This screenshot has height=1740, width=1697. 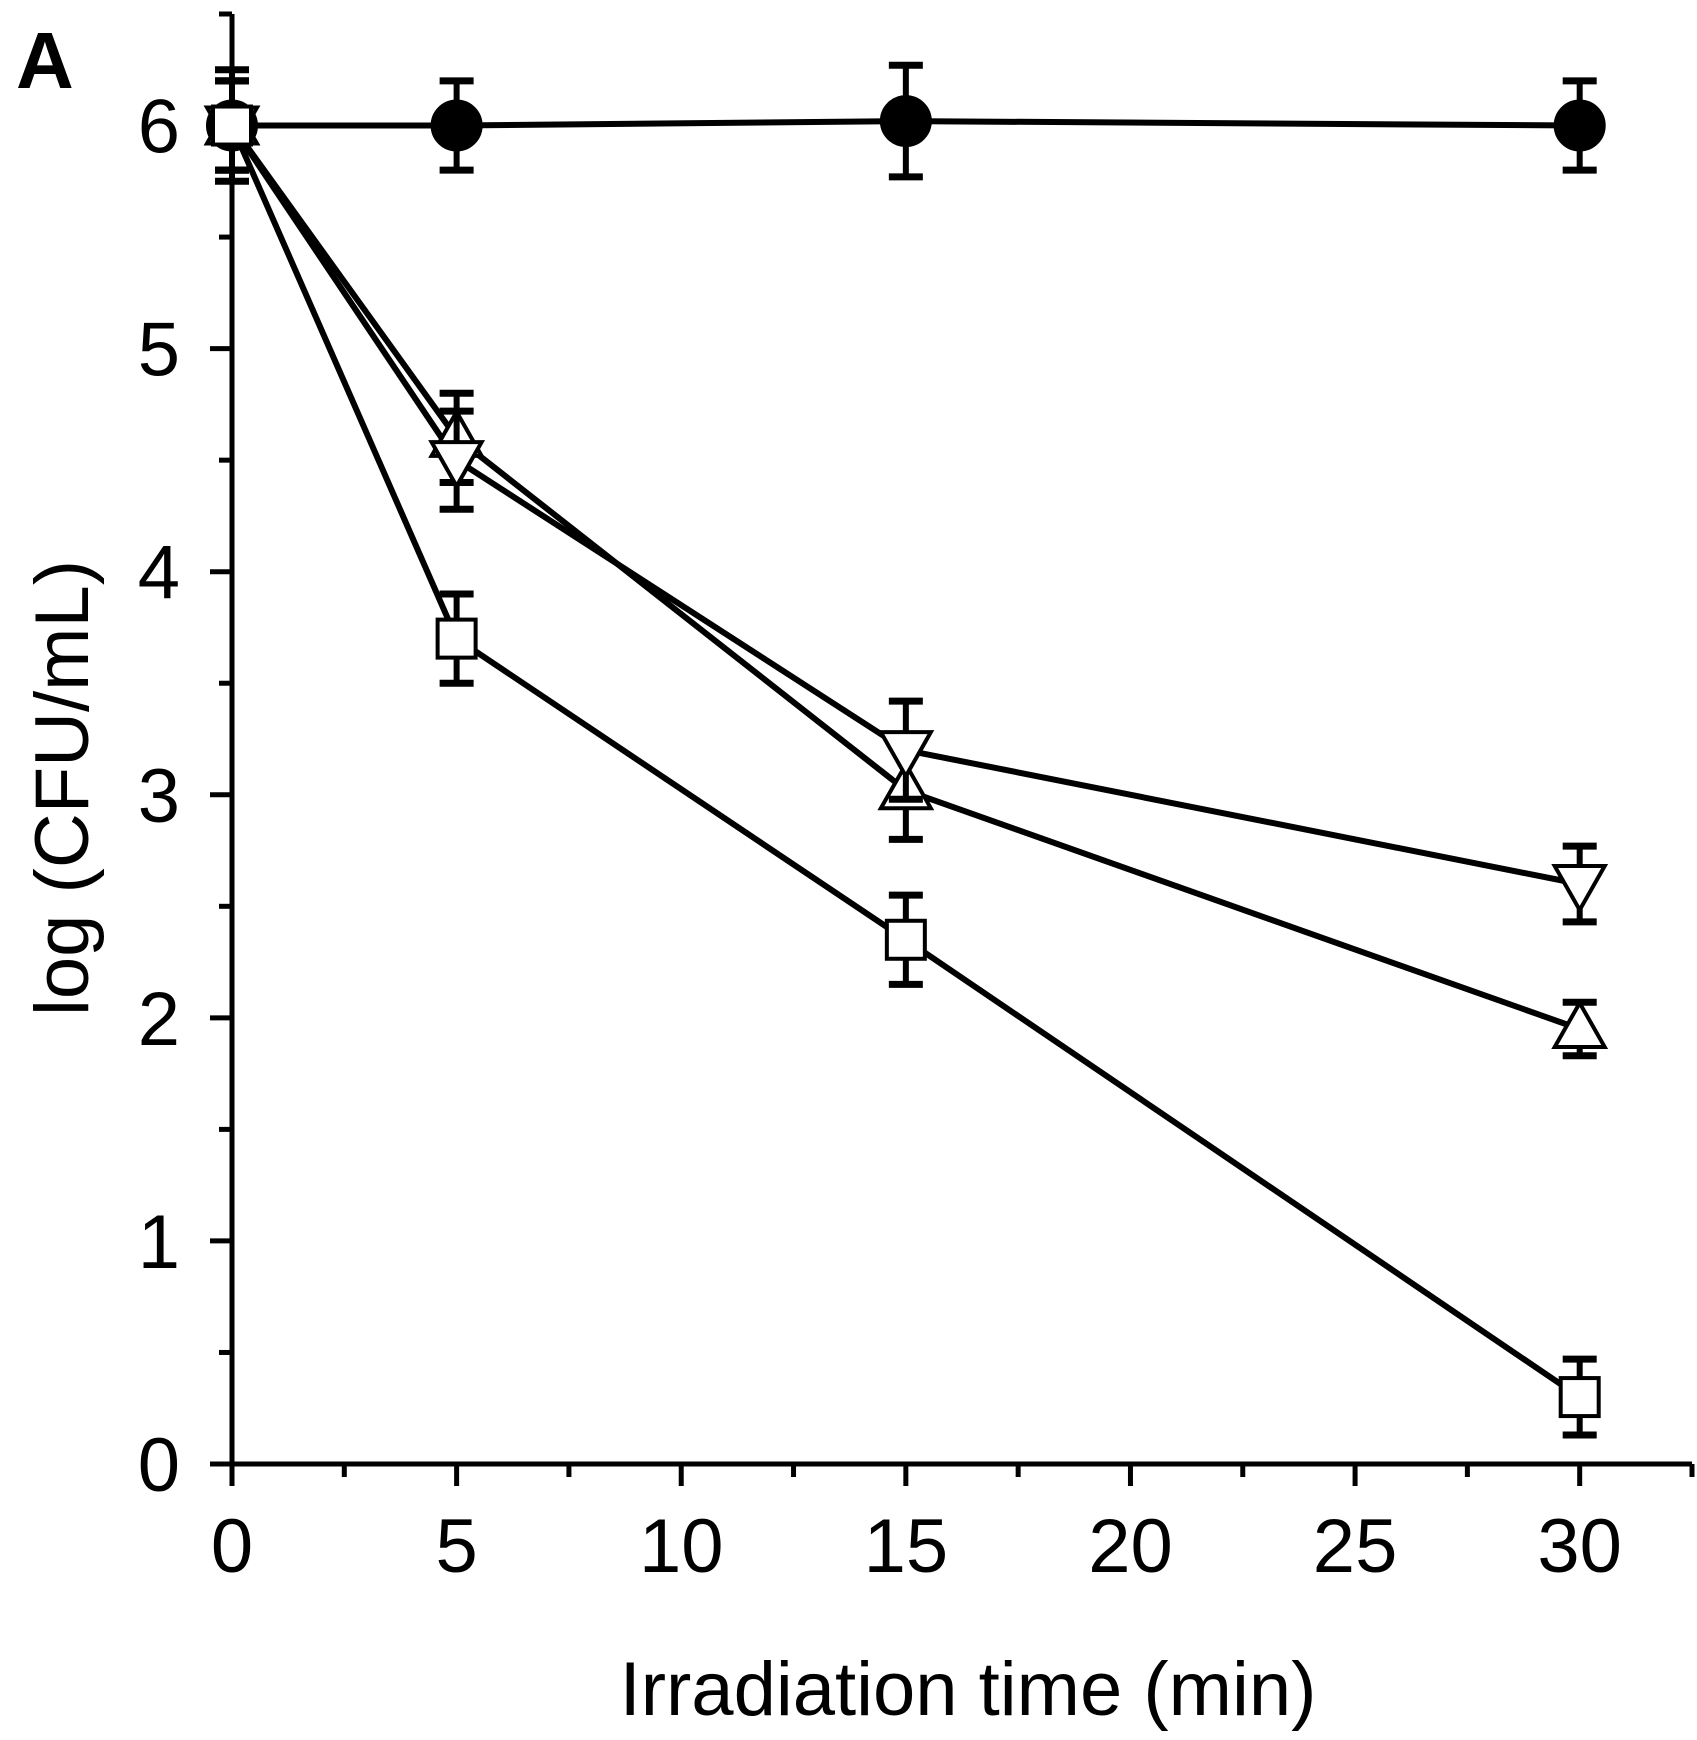 I want to click on series-line-circle-filled, so click(x=906, y=123).